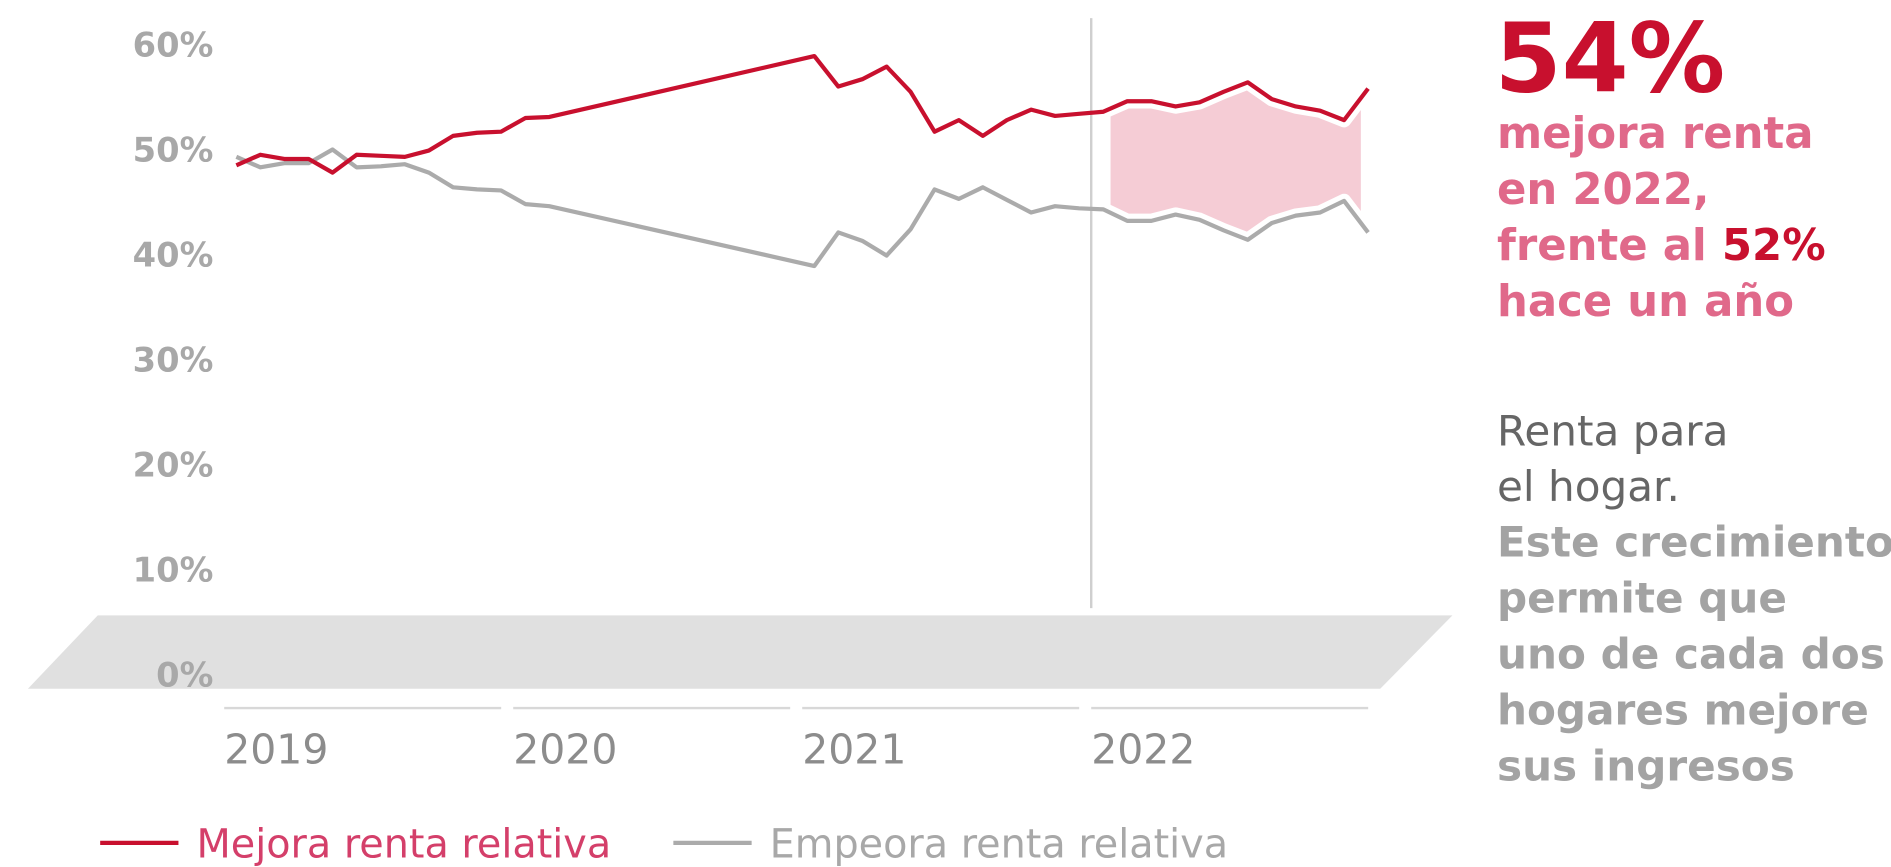 This screenshot has height=867, width=1891. What do you see at coordinates (1642, 597) in the screenshot?
I see `note-text: permite que` at bounding box center [1642, 597].